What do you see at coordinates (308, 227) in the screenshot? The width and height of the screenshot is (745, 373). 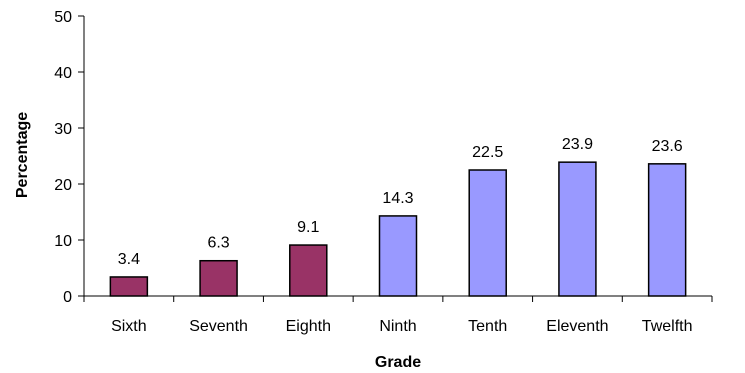 I see `data-label: 9.1` at bounding box center [308, 227].